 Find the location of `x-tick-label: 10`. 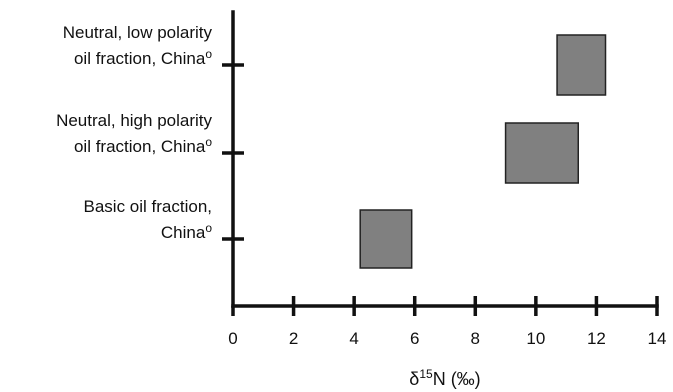

x-tick-label: 10 is located at coordinates (535, 338).